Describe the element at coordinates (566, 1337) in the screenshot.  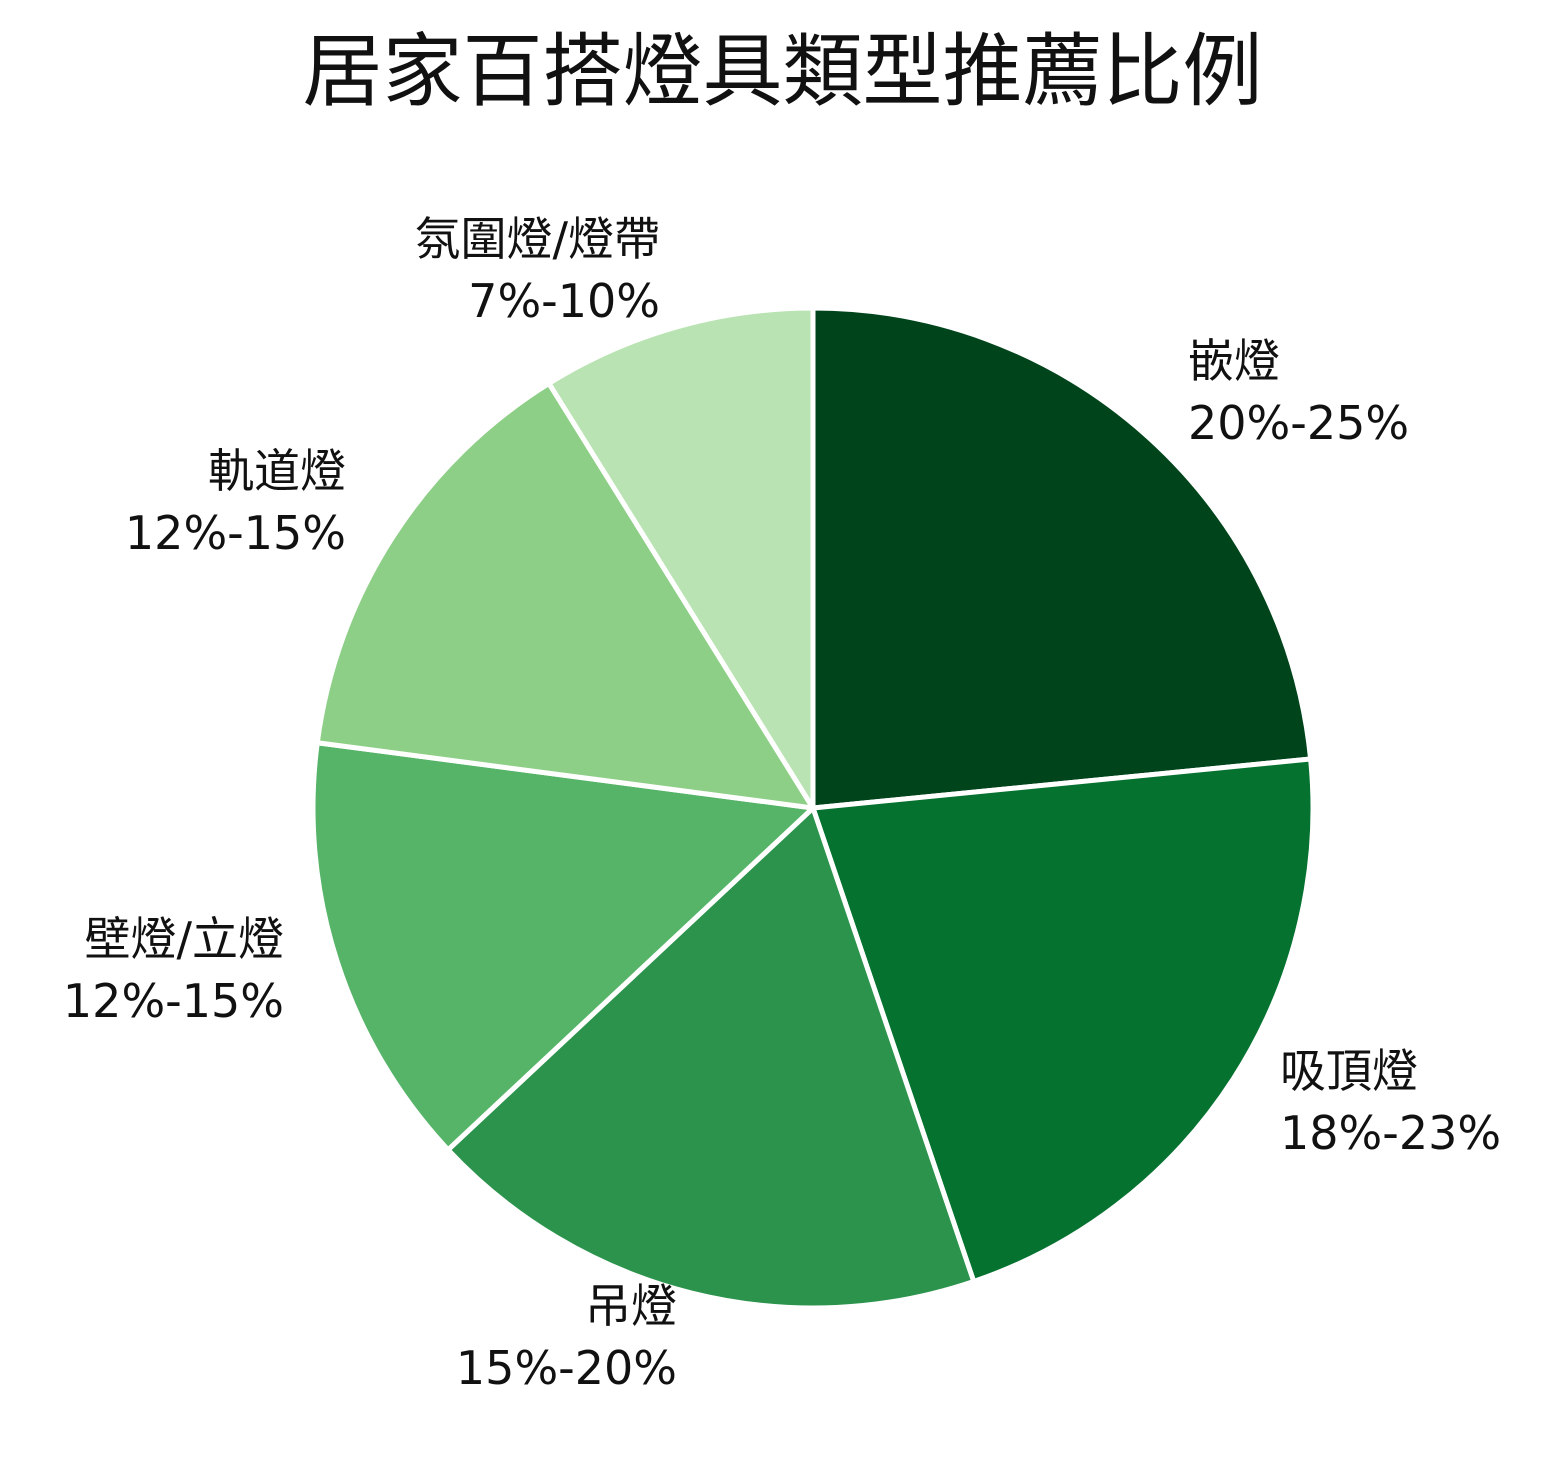
I see `slice-label-pendant: 吊燈 15%-20%` at that location.